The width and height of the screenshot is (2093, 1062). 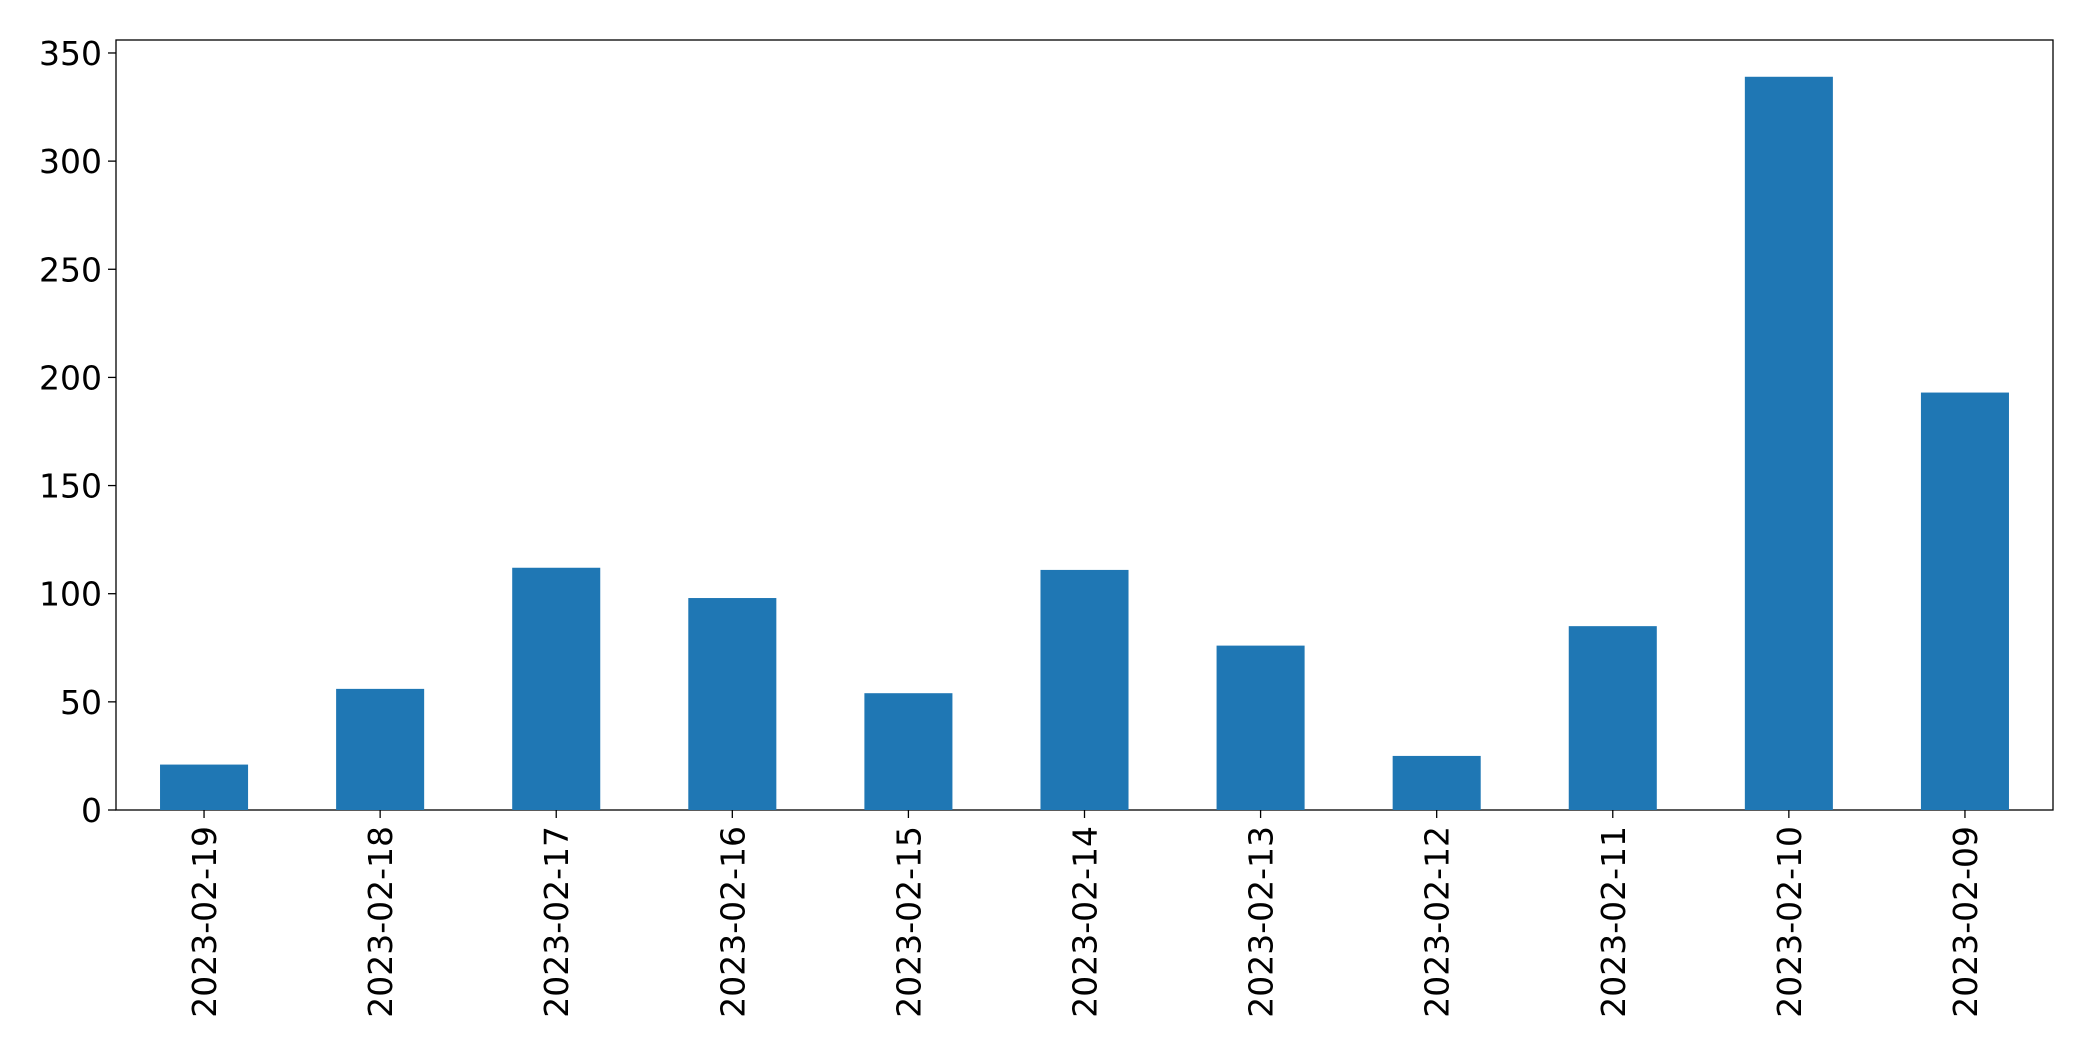 I want to click on y-tick-label: 100, so click(x=70, y=594).